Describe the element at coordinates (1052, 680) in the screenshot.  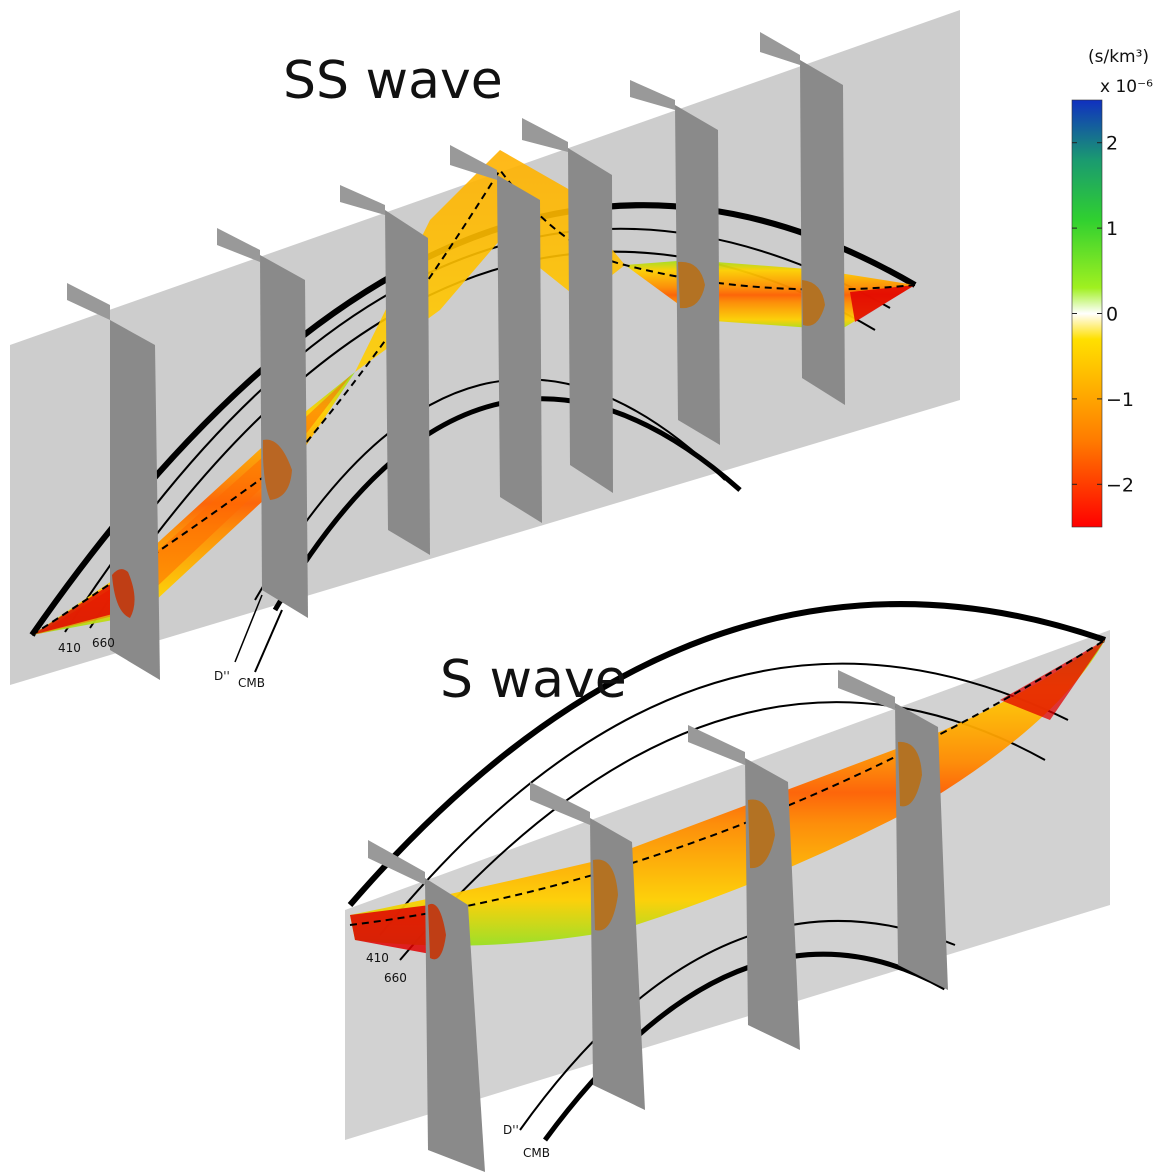
I see `s-kernel-tip-right` at that location.